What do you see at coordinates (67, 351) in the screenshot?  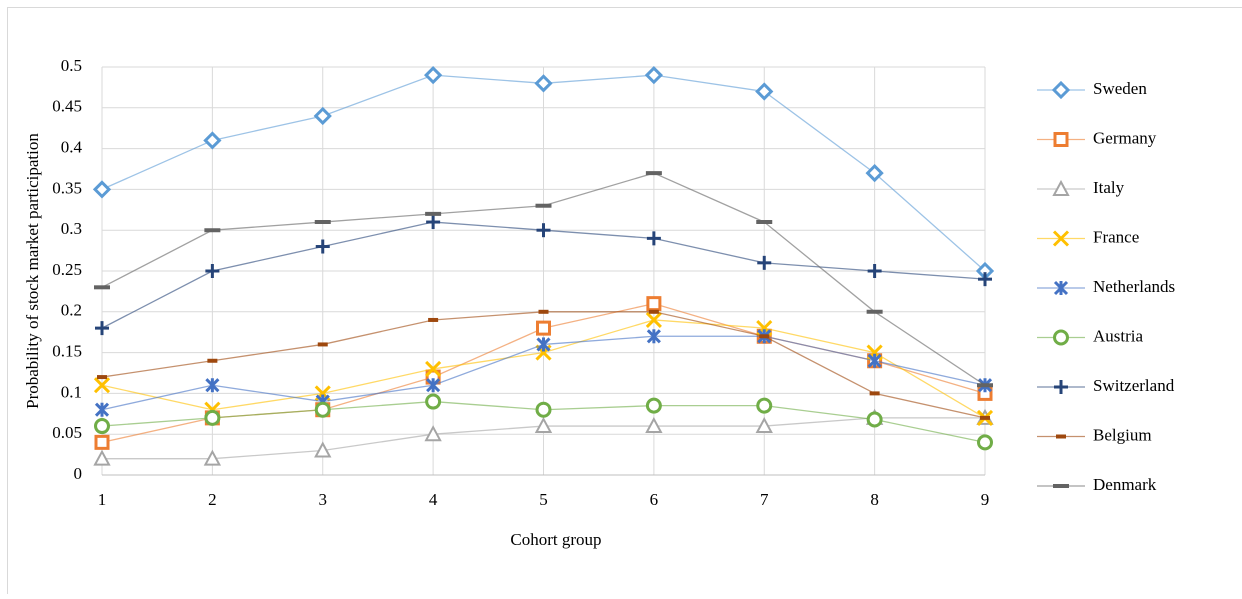 I see `y-tick-label: 0.15` at bounding box center [67, 351].